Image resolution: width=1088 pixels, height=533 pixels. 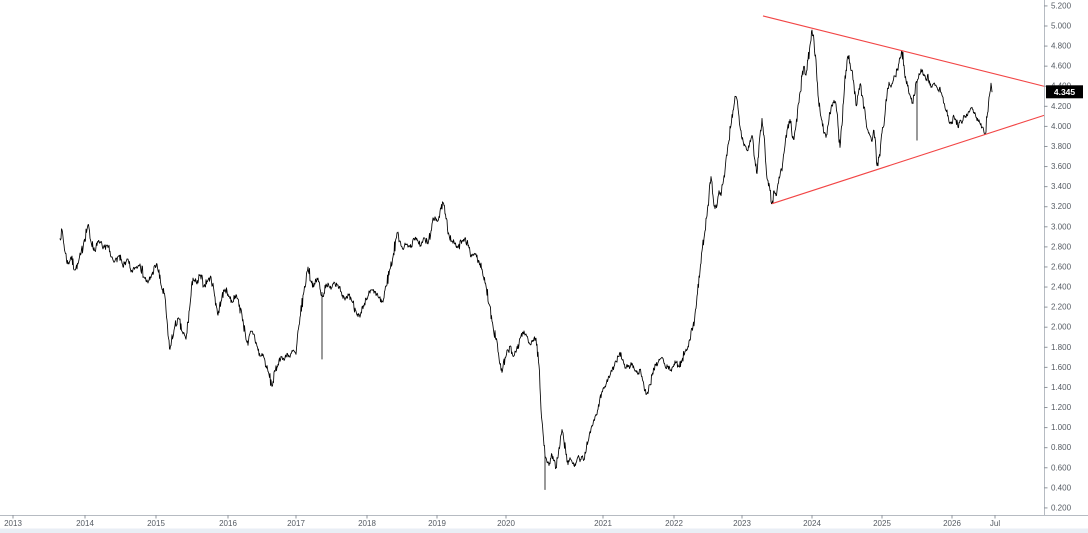 What do you see at coordinates (1061, 5) in the screenshot?
I see `y-tick-label: 5.200` at bounding box center [1061, 5].